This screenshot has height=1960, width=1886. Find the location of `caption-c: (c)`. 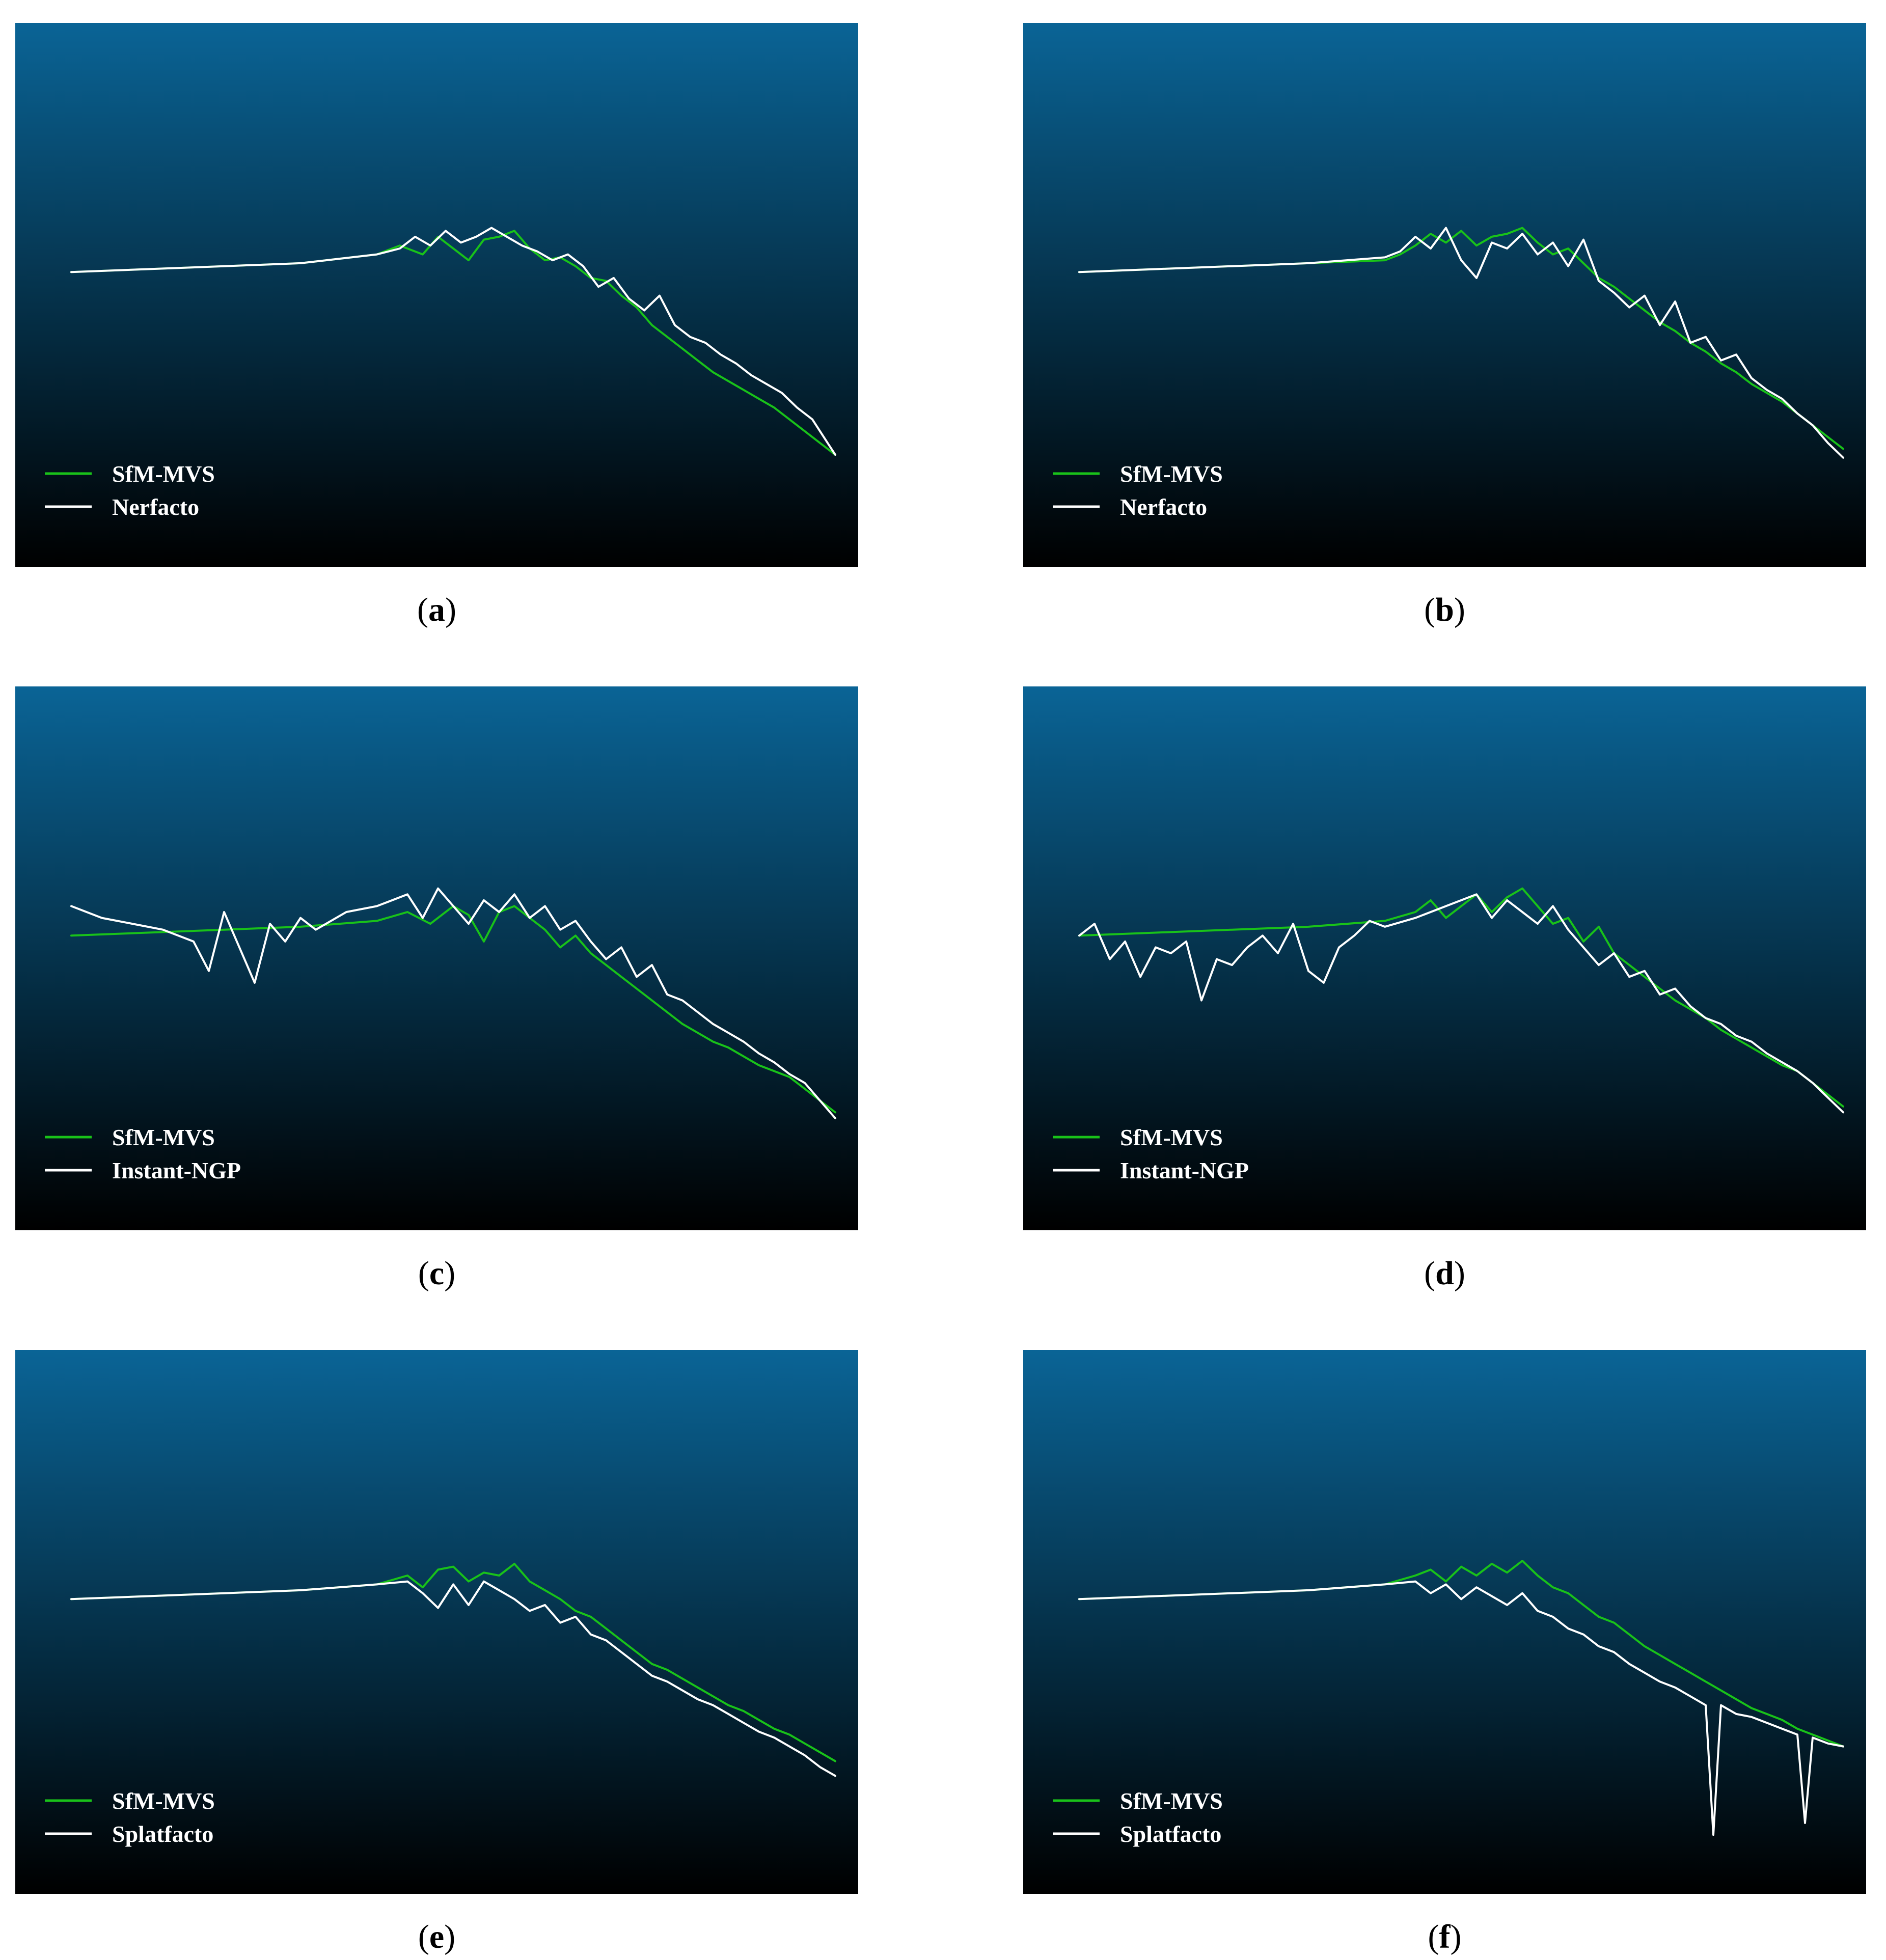

caption-c: (c) is located at coordinates (436, 1273).